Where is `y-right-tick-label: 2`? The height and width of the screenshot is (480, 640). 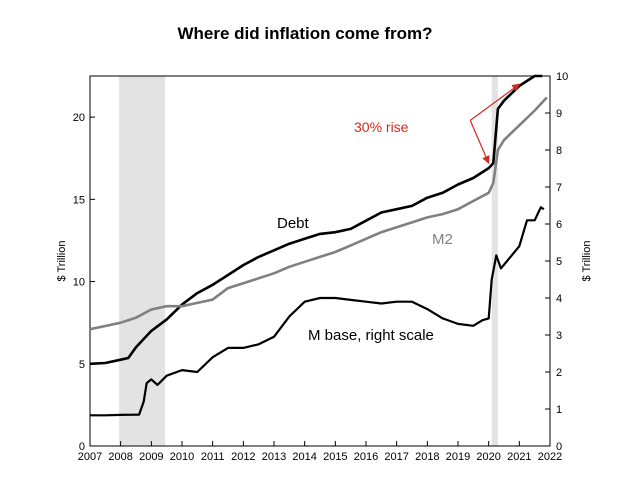
y-right-tick-label: 2 is located at coordinates (559, 373).